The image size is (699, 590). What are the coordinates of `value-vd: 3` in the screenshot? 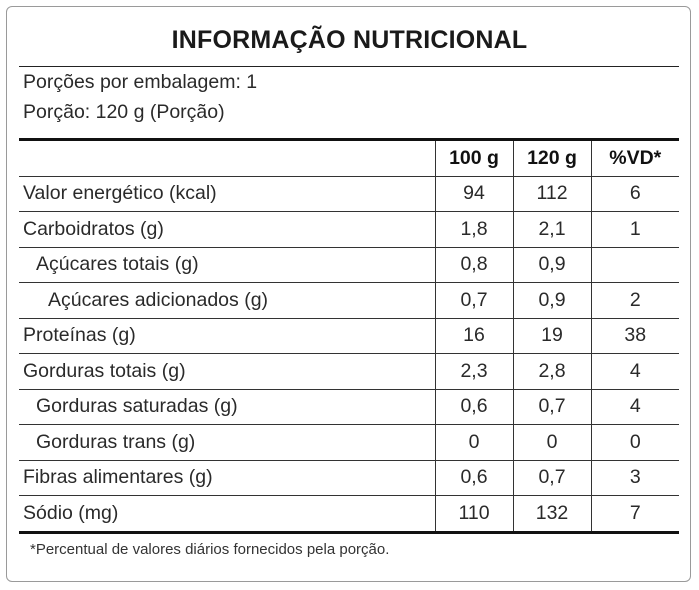 It's located at (634, 478).